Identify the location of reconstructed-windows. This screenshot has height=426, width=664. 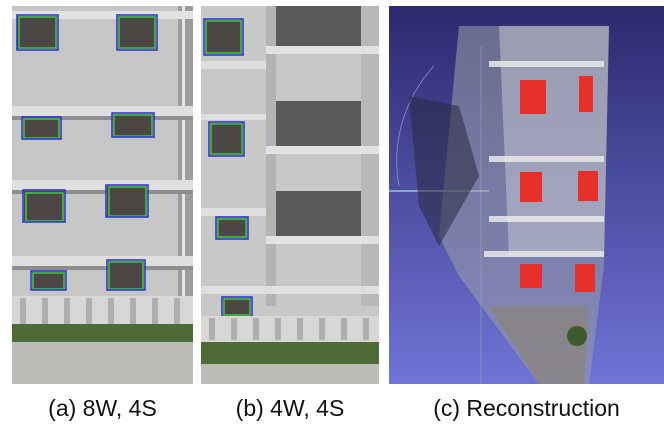
(559, 184).